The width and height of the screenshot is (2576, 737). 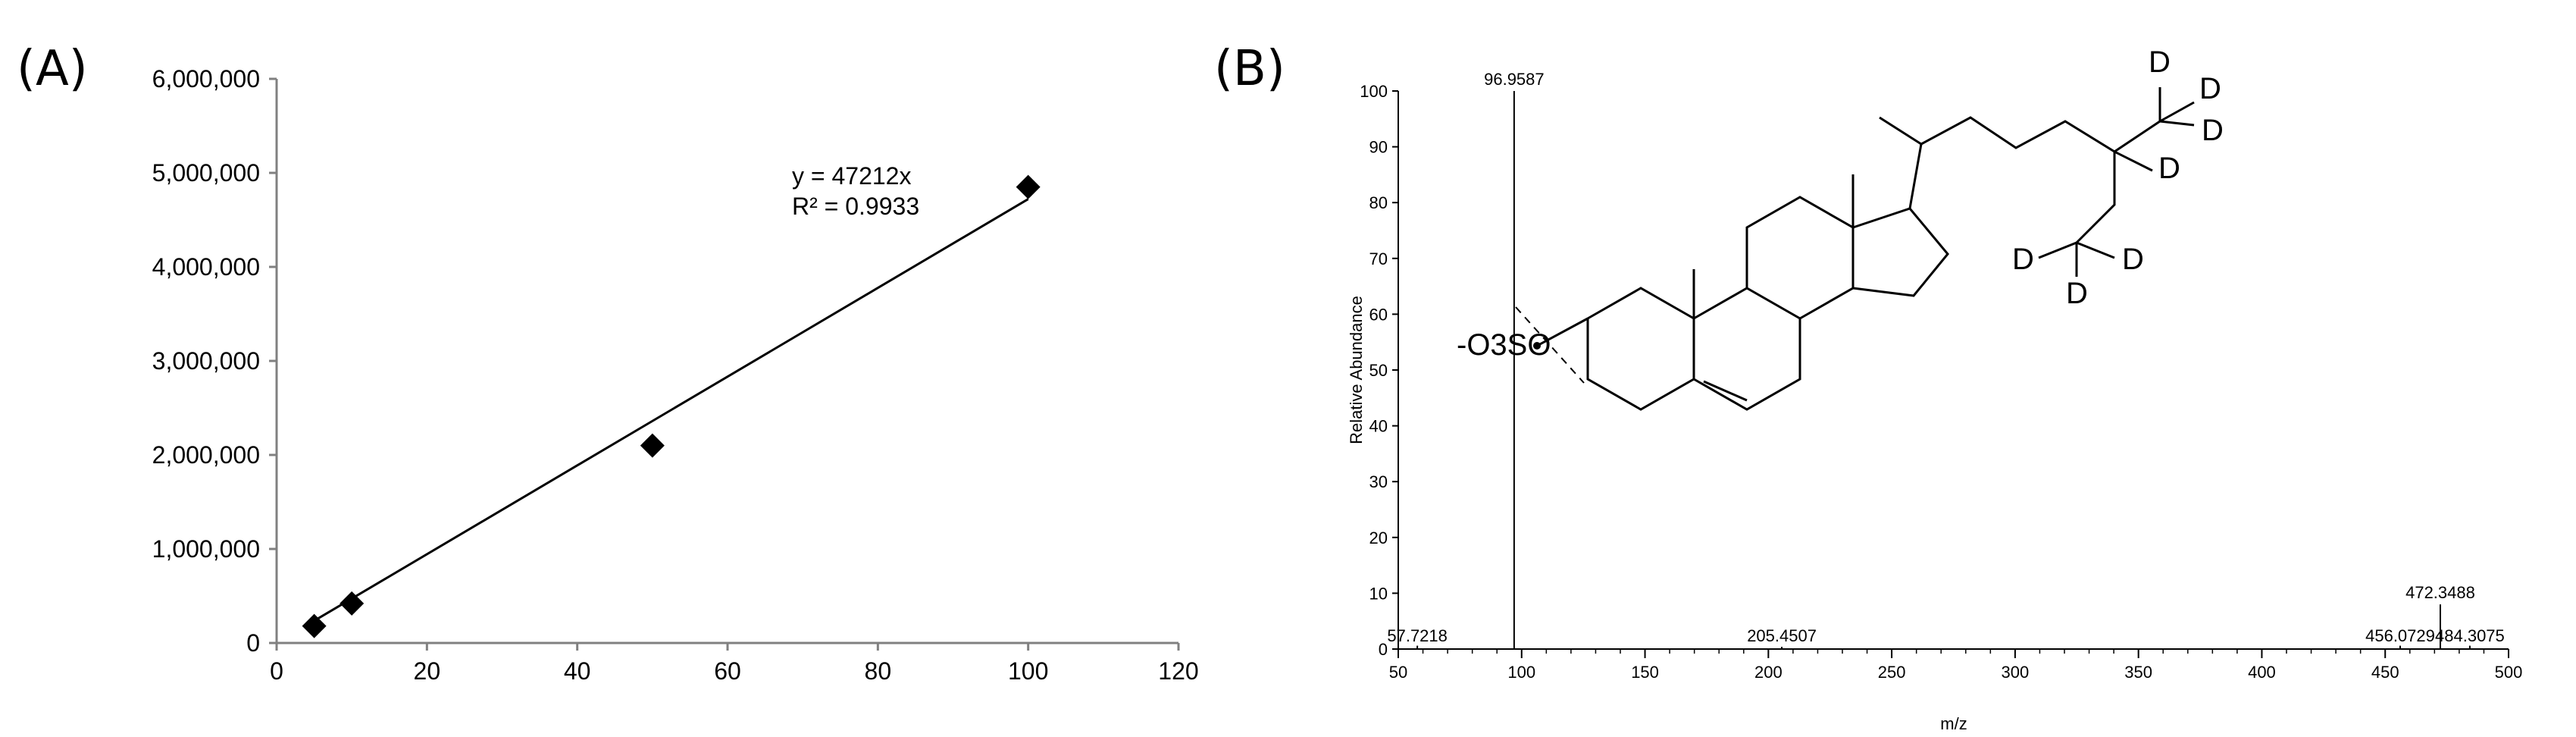 What do you see at coordinates (206, 173) in the screenshot?
I see `y-tick-label: 5,000,000` at bounding box center [206, 173].